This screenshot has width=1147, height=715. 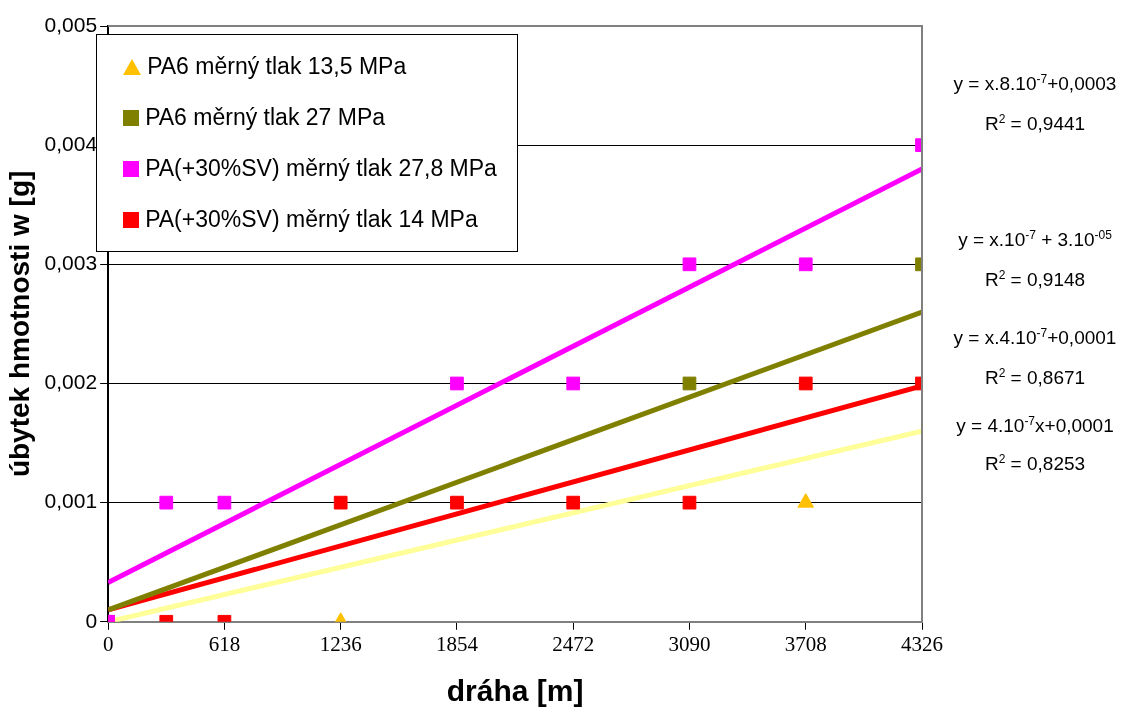 What do you see at coordinates (265, 117) in the screenshot?
I see `legend-label: PA6 měrný tlak 27 MPa` at bounding box center [265, 117].